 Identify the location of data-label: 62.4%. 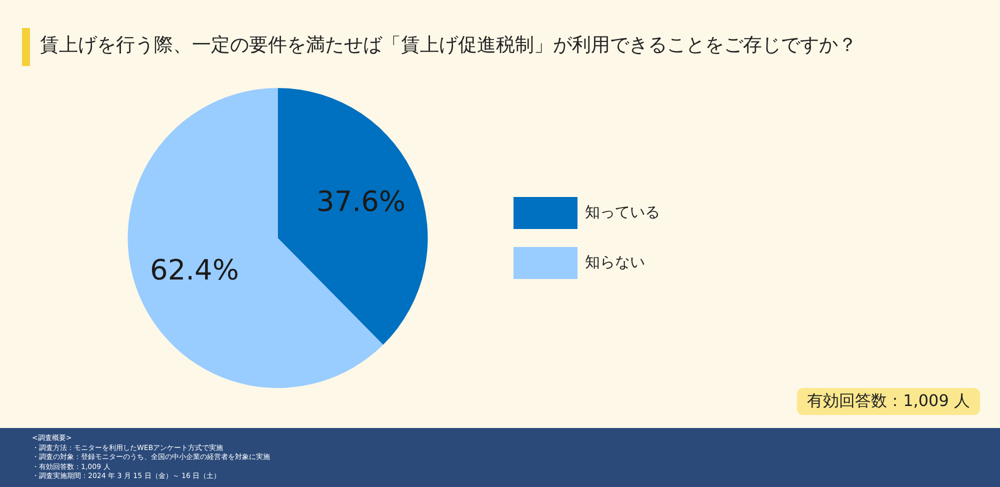
(194, 269).